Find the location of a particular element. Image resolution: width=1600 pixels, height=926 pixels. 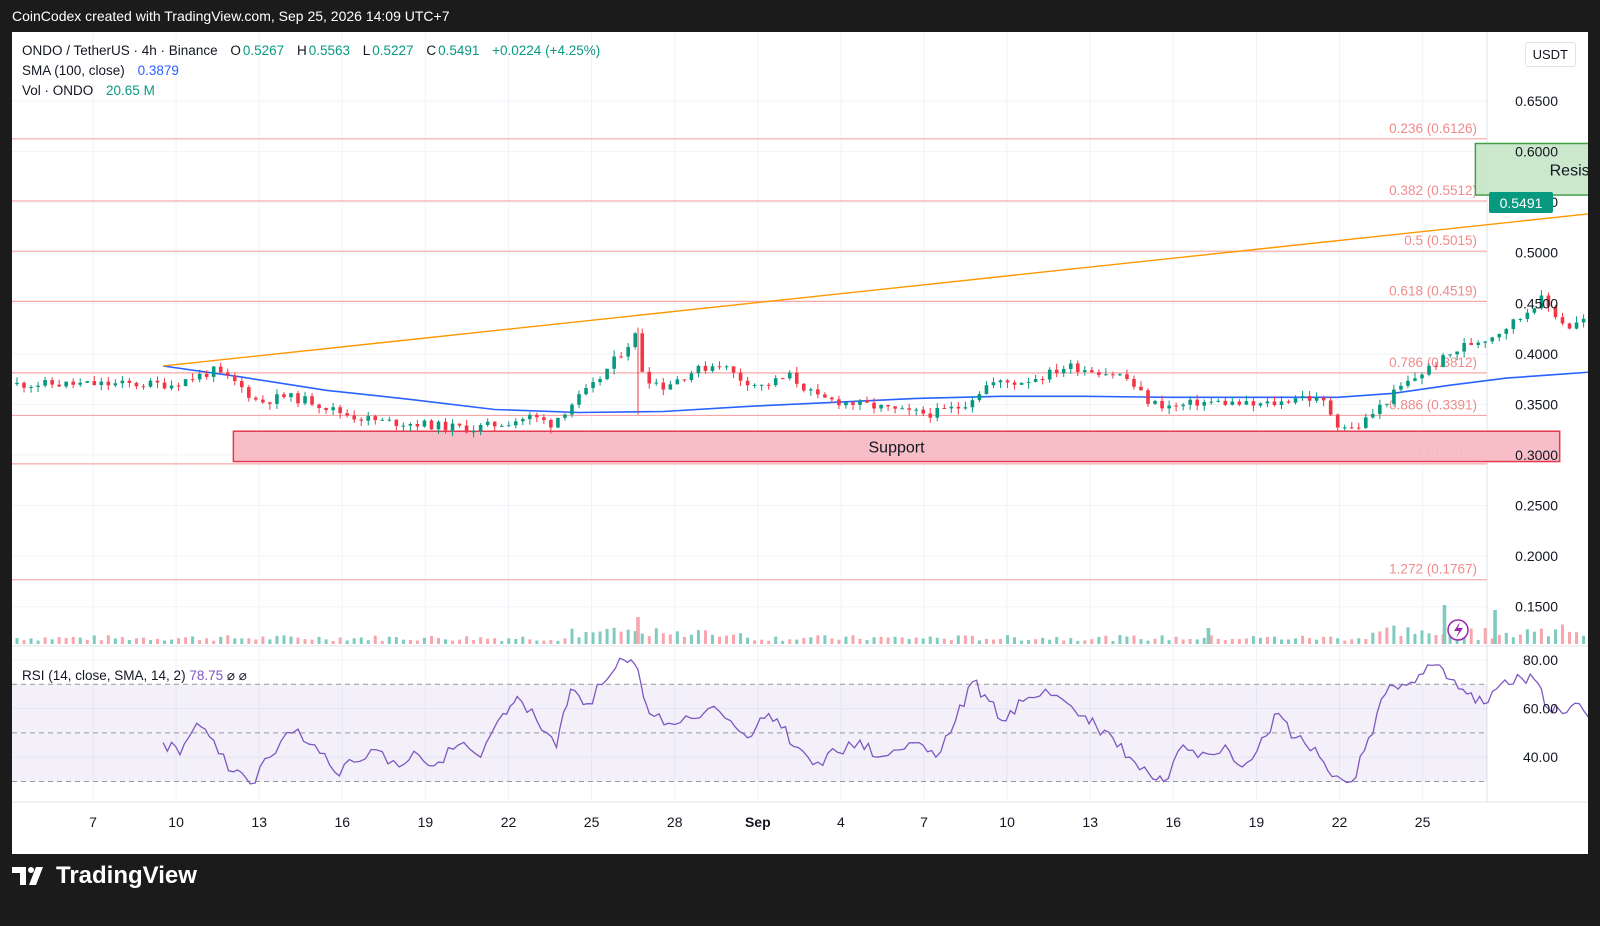

rsi-visibility-icons: ⌀ ⌀ is located at coordinates (236, 675).